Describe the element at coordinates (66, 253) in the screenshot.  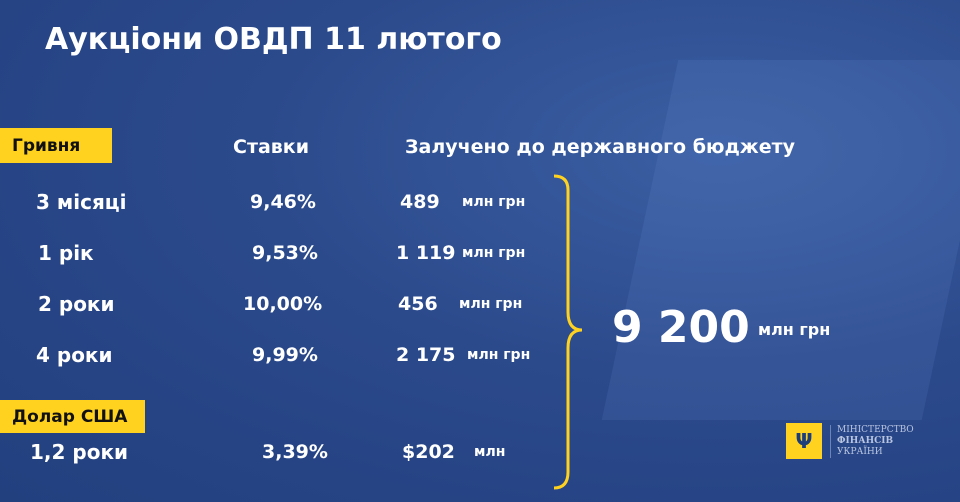
I see `row-term: 1 рік` at that location.